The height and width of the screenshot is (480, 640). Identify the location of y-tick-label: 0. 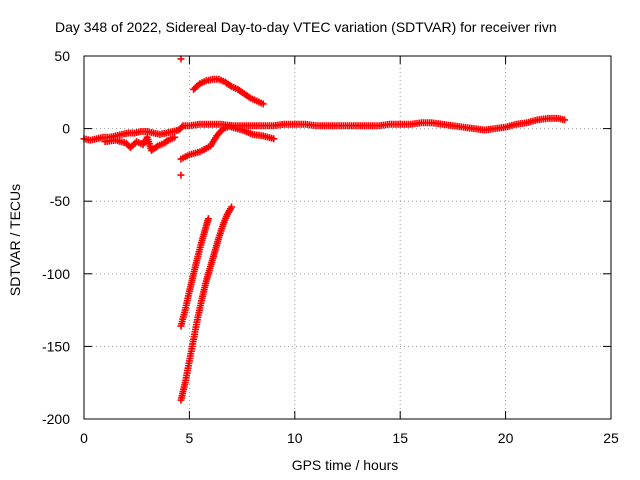
(66, 129).